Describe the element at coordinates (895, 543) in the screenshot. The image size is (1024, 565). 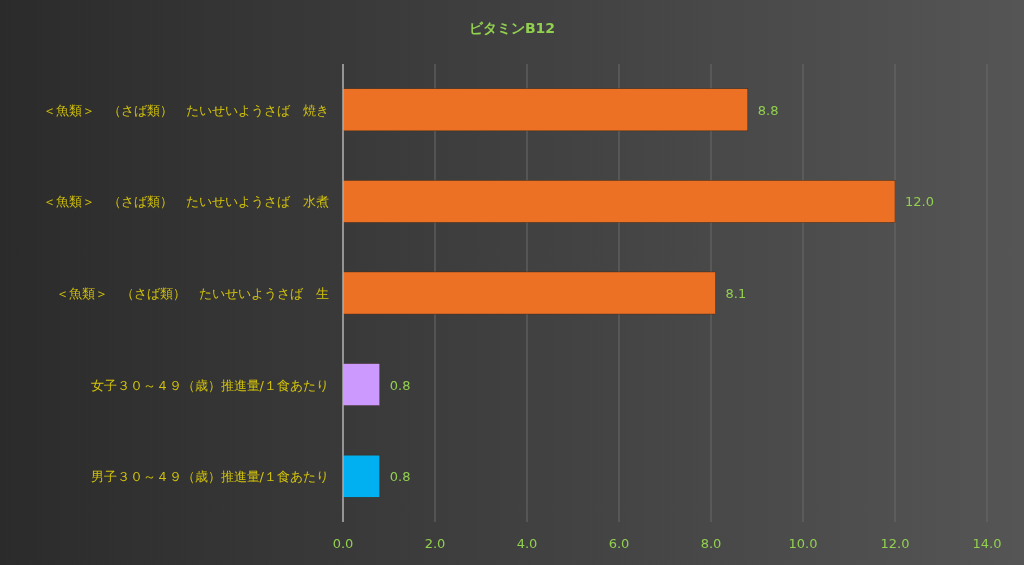
I see `x-tick-label: 12.0` at that location.